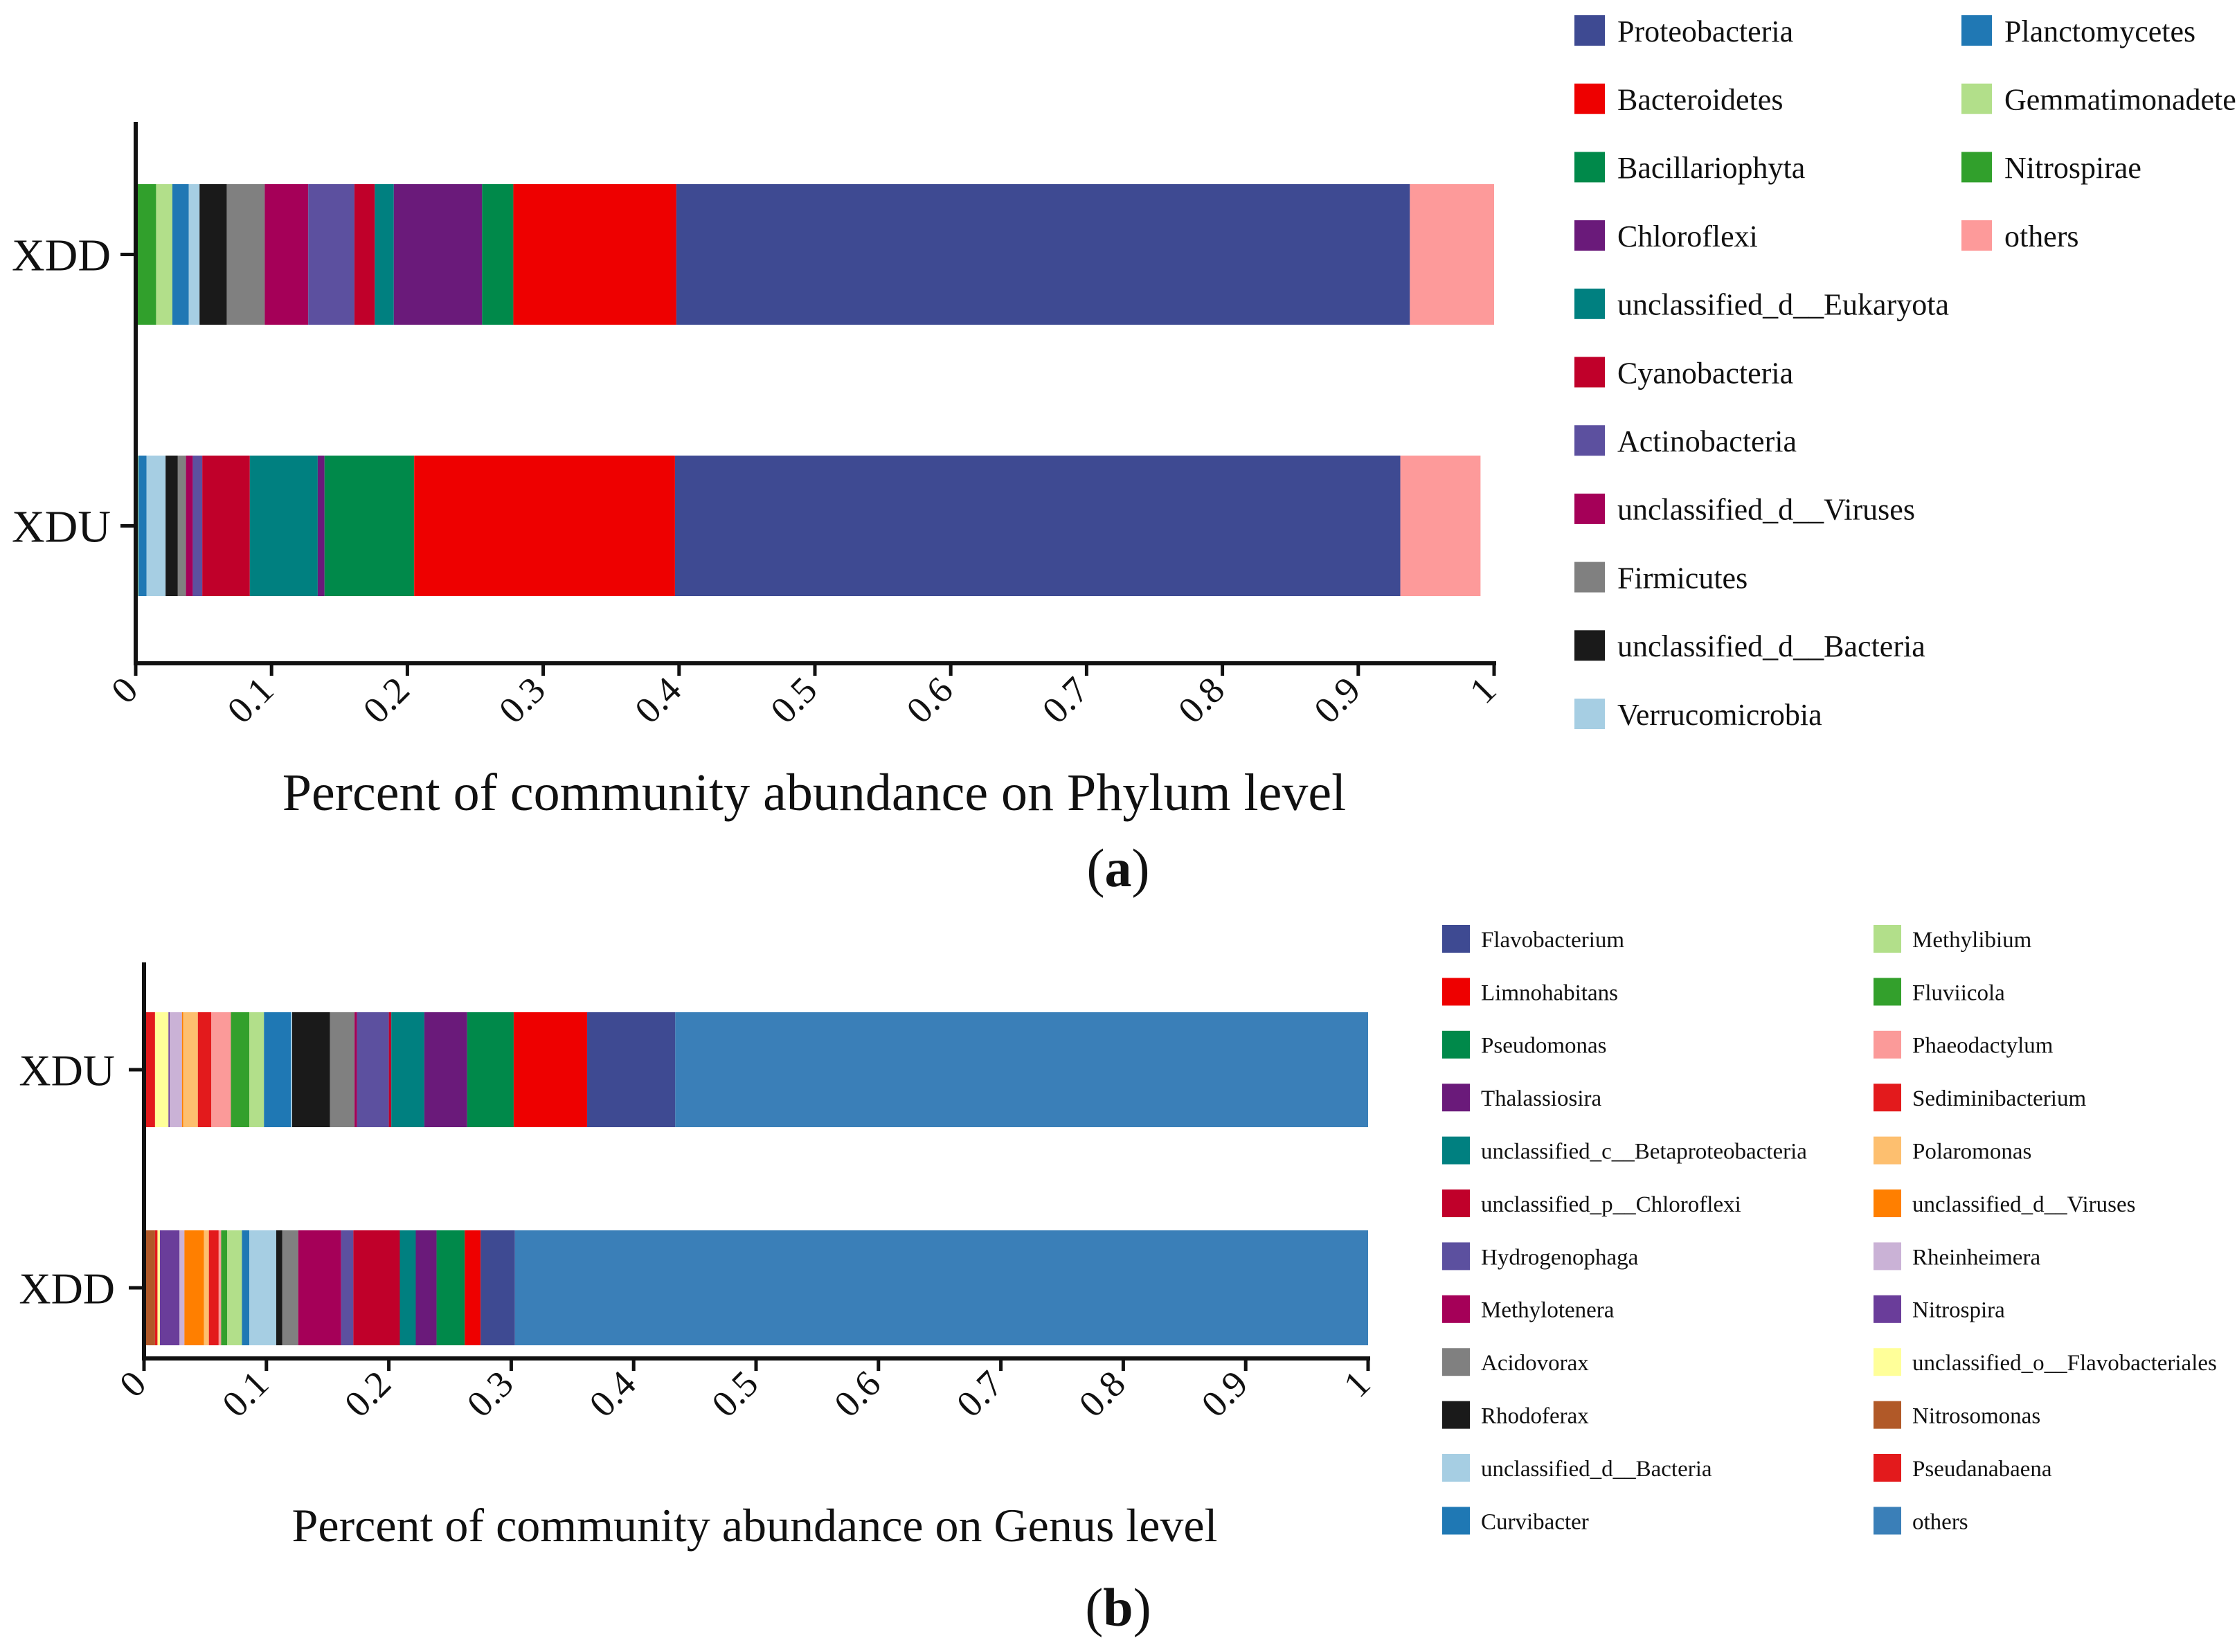  I want to click on legend-swatch-unclassified-d-bacteria, so click(1589, 646).